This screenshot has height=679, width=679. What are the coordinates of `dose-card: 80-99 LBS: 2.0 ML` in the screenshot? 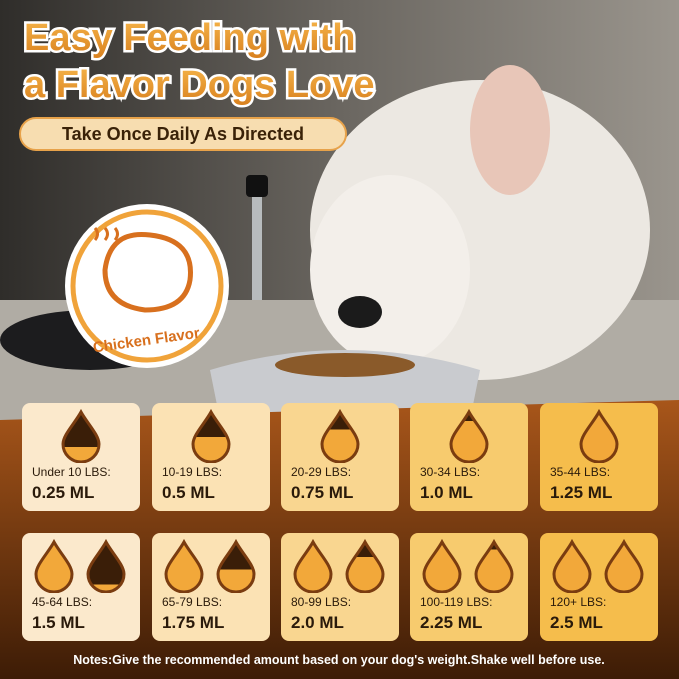 It's located at (340, 587).